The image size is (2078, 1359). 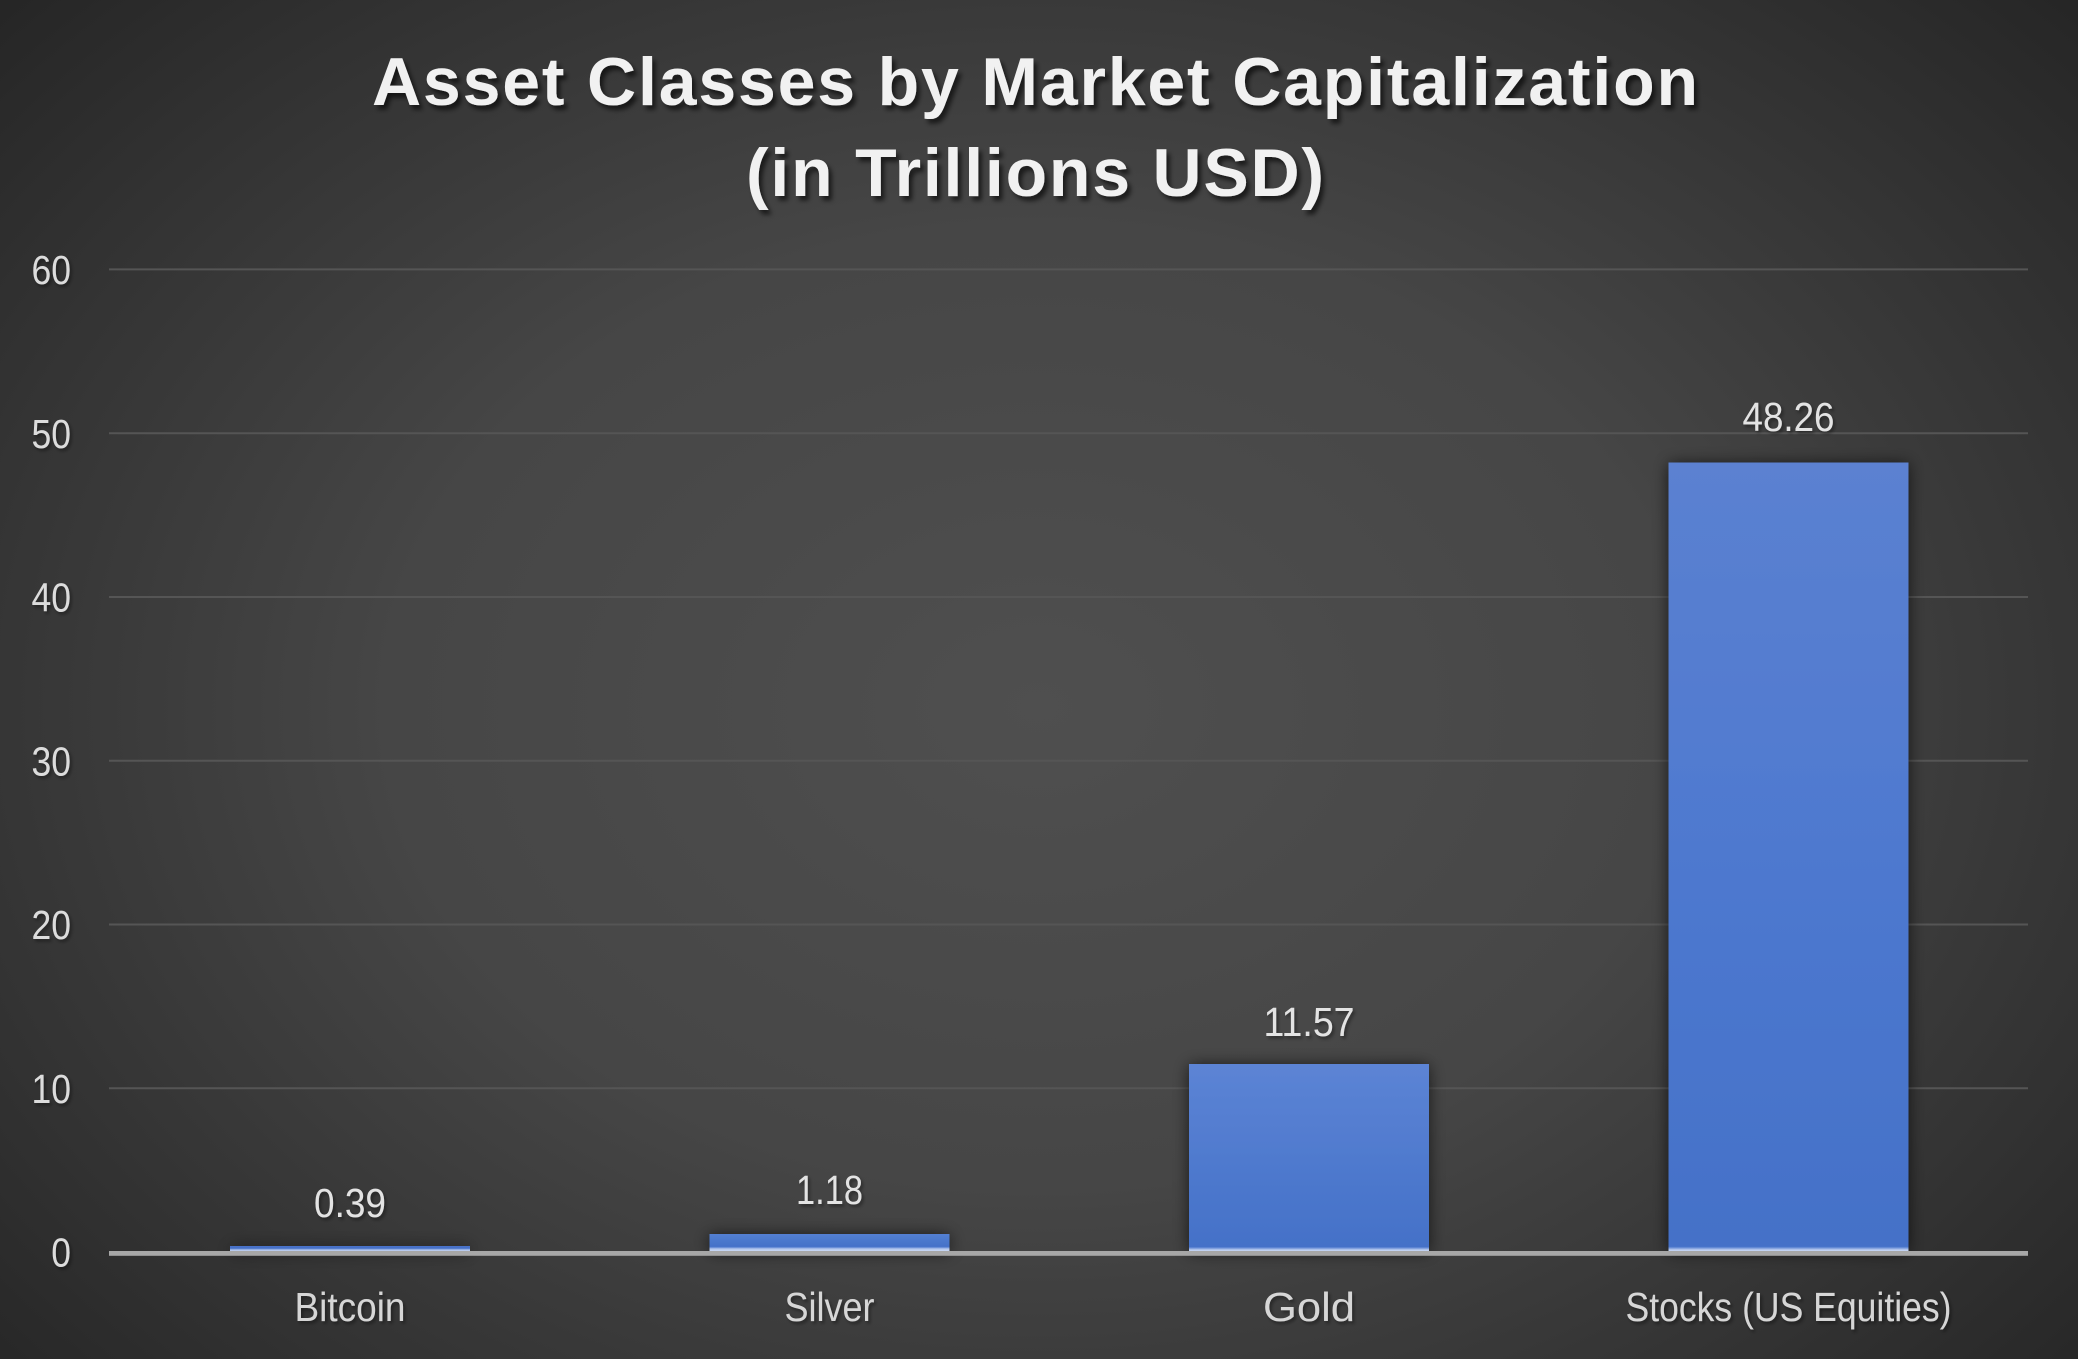 What do you see at coordinates (1789, 1307) in the screenshot?
I see `svg-text: Stocks (US Equities)` at bounding box center [1789, 1307].